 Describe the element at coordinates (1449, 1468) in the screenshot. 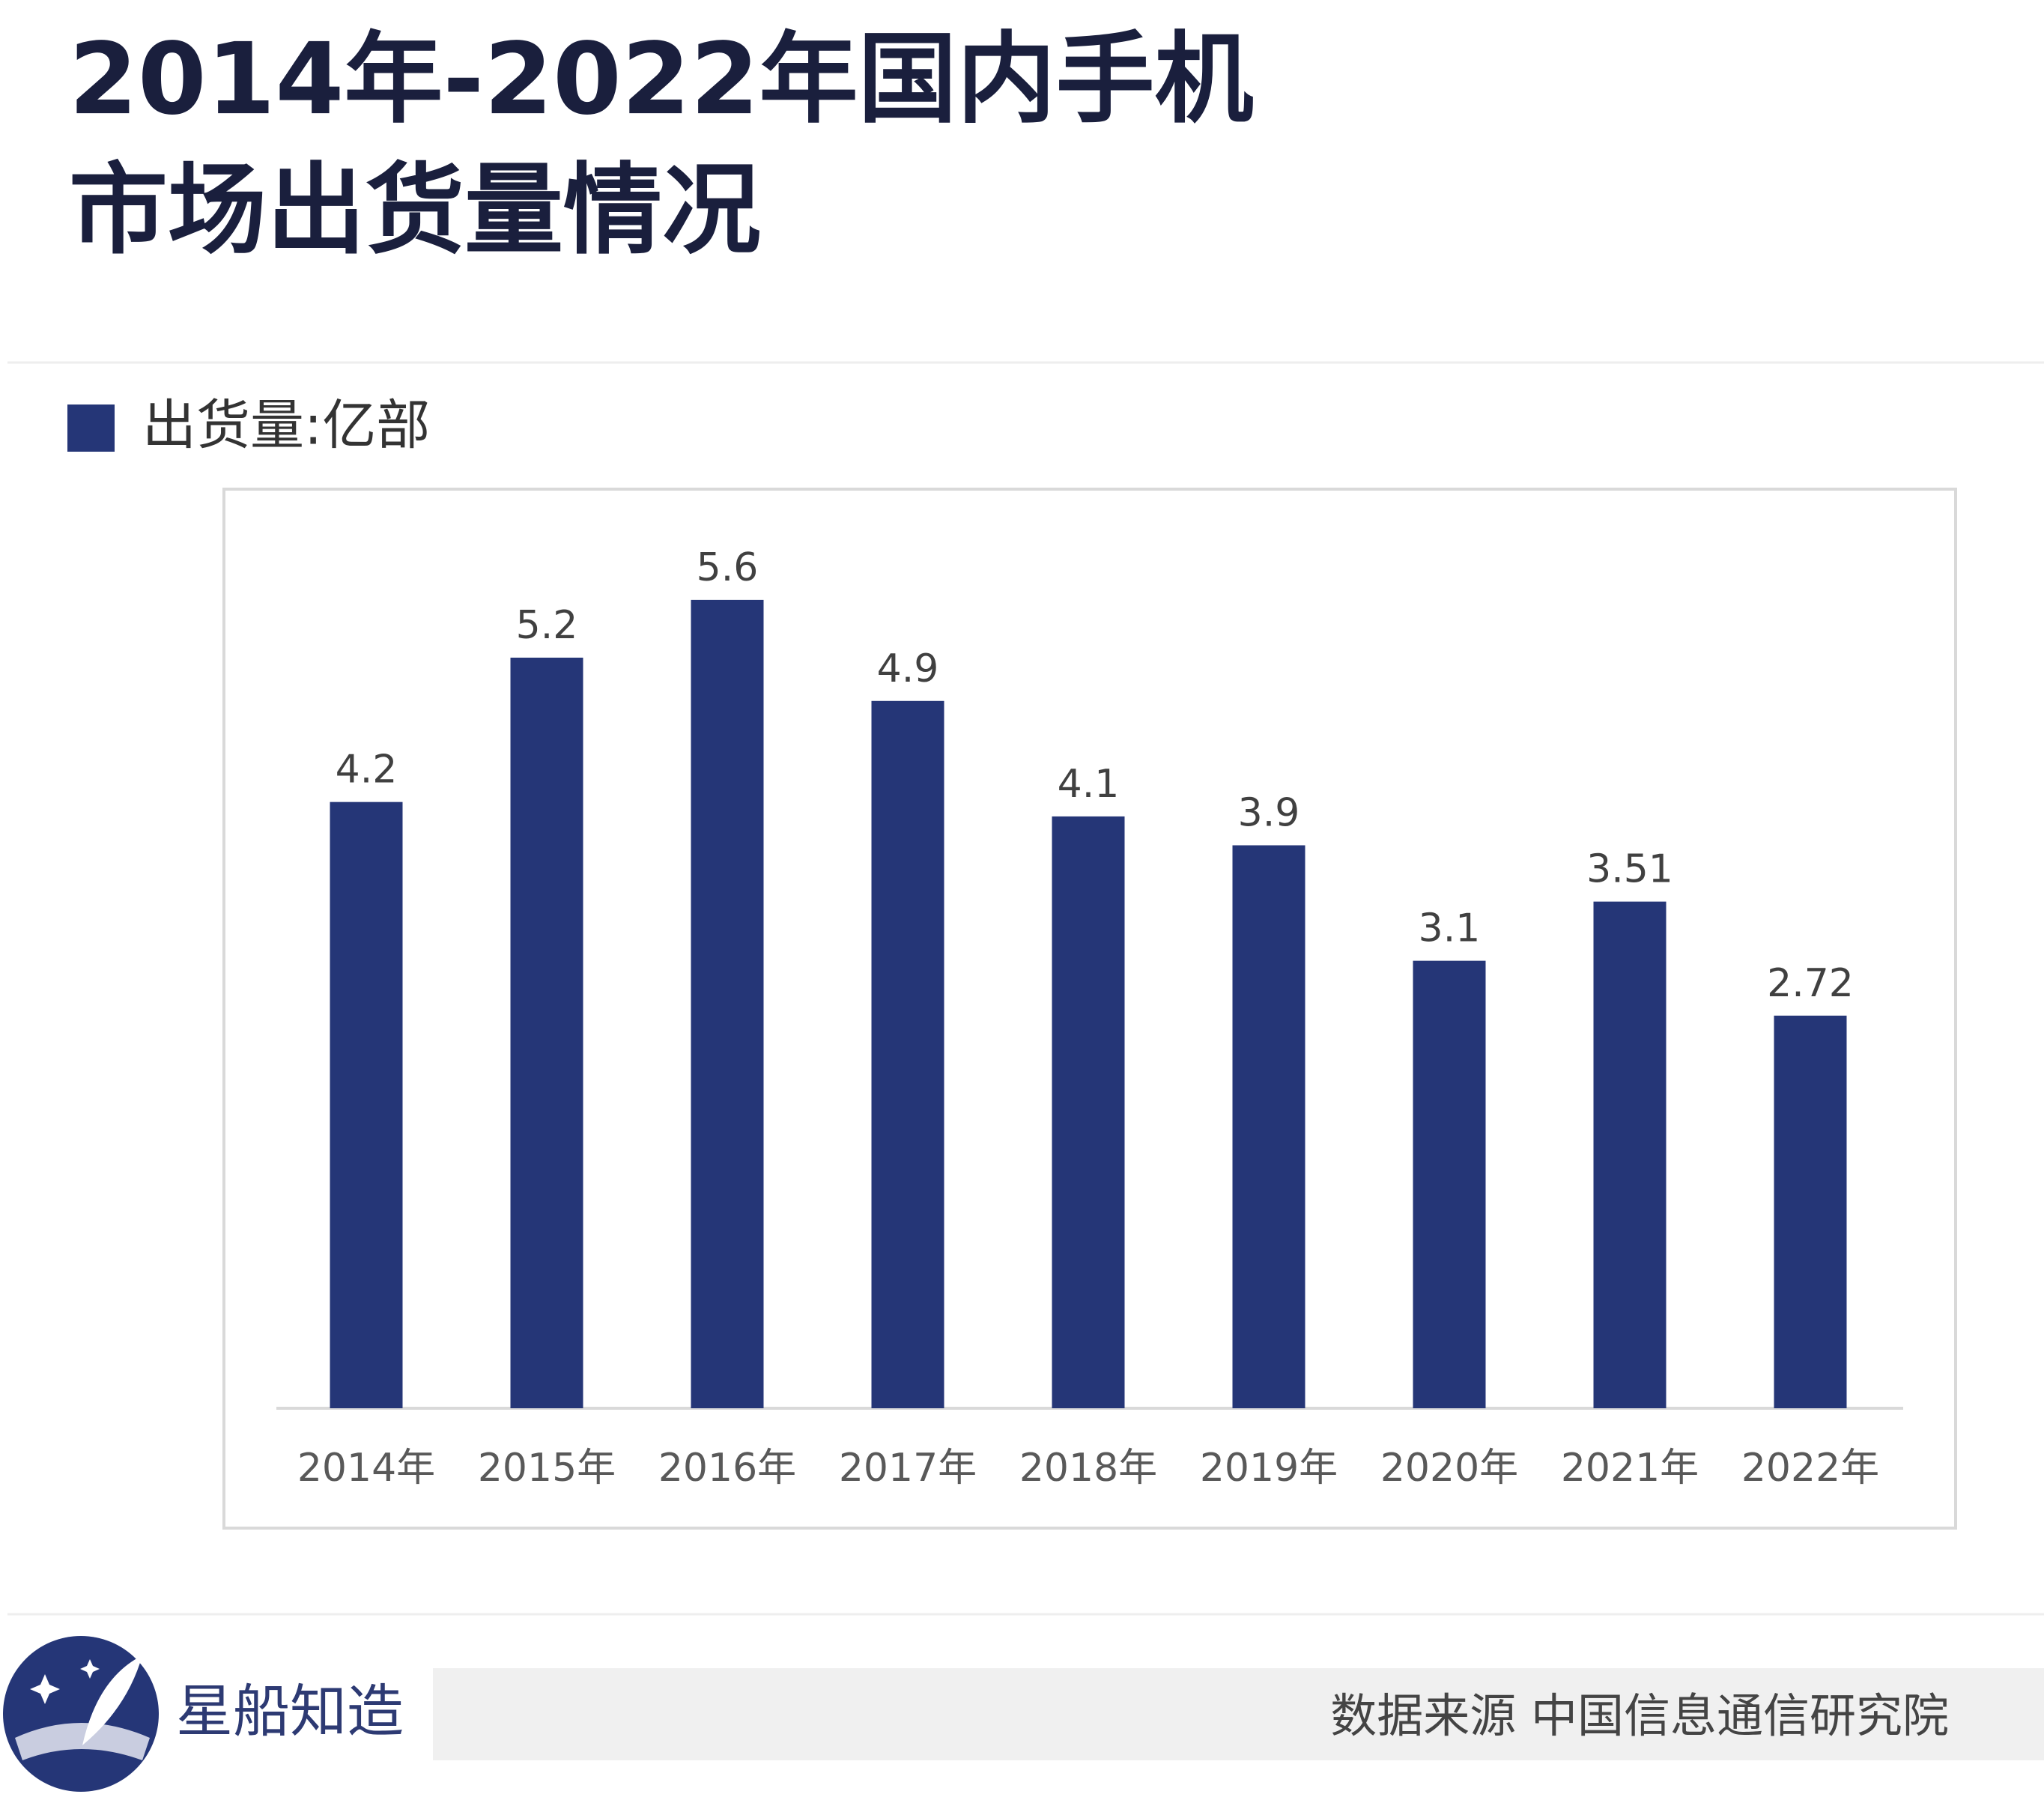

I see `x-tick-label: 2020年` at that location.